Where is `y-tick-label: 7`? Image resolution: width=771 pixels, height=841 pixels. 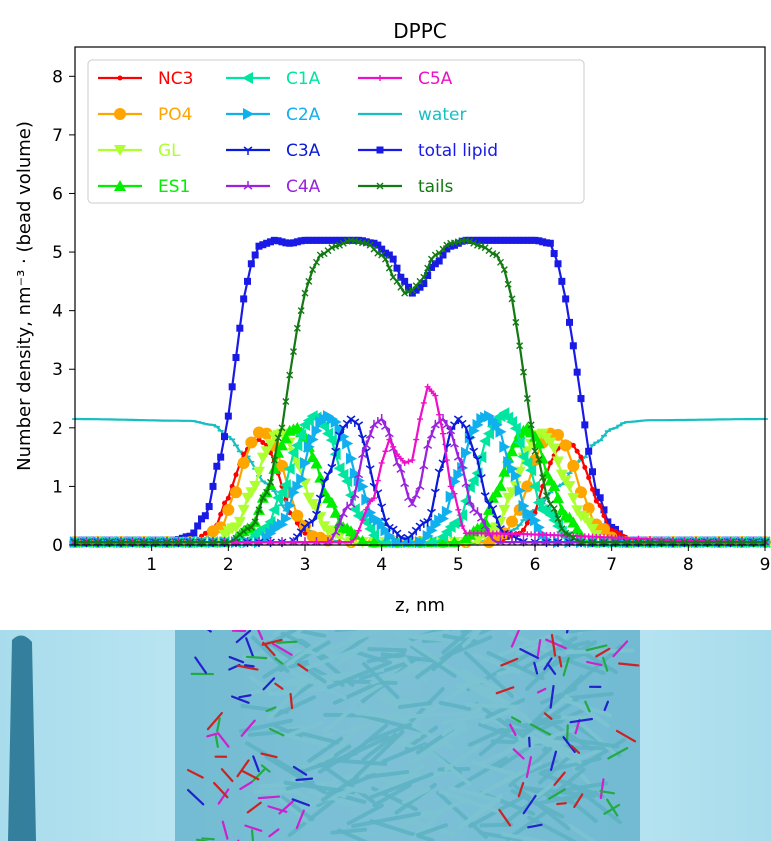 y-tick-label: 7 is located at coordinates (57, 136).